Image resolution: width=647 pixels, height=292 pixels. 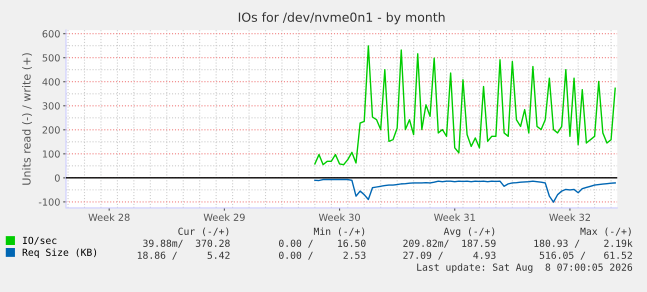 What do you see at coordinates (49, 202) in the screenshot?
I see `y-tick-label: -100` at bounding box center [49, 202].